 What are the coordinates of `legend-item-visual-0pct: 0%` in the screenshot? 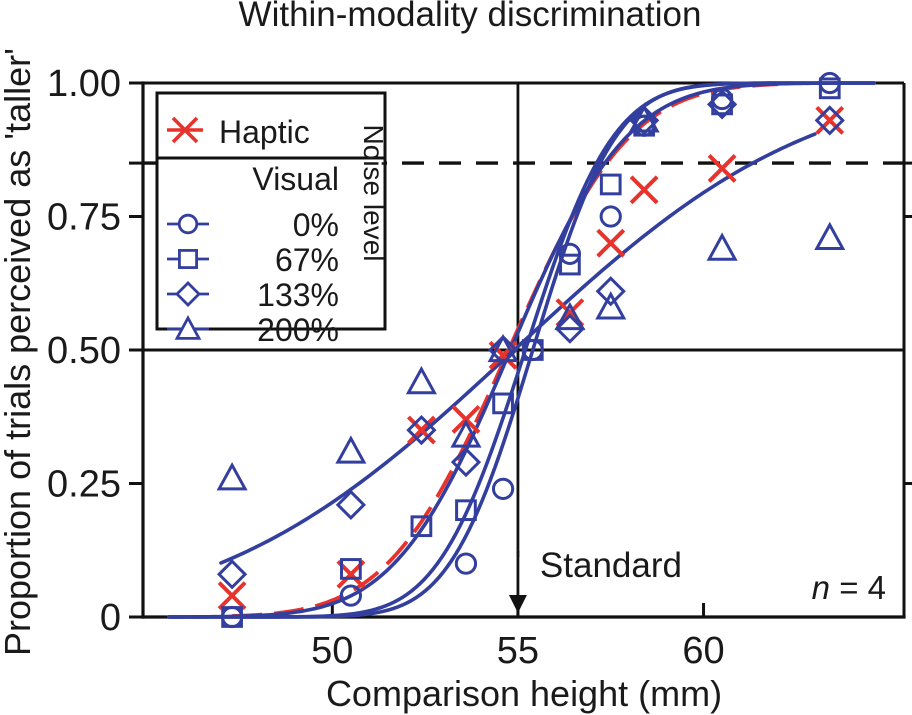 It's located at (253, 225).